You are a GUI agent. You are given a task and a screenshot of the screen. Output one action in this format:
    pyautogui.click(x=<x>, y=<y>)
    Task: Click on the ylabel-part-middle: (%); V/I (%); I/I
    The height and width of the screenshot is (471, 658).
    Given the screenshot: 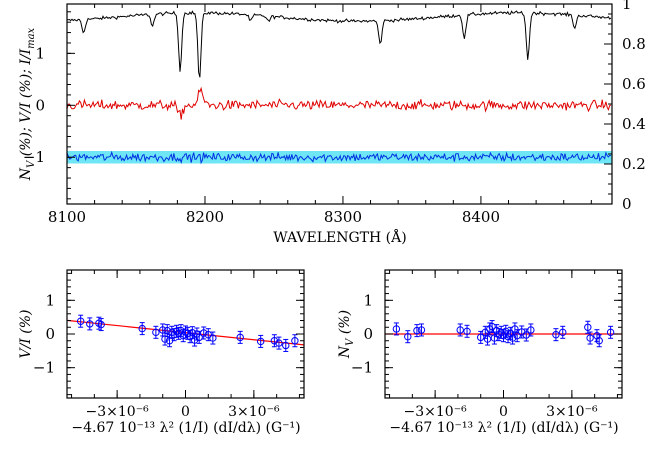 What is the action you would take?
    pyautogui.click(x=26, y=104)
    